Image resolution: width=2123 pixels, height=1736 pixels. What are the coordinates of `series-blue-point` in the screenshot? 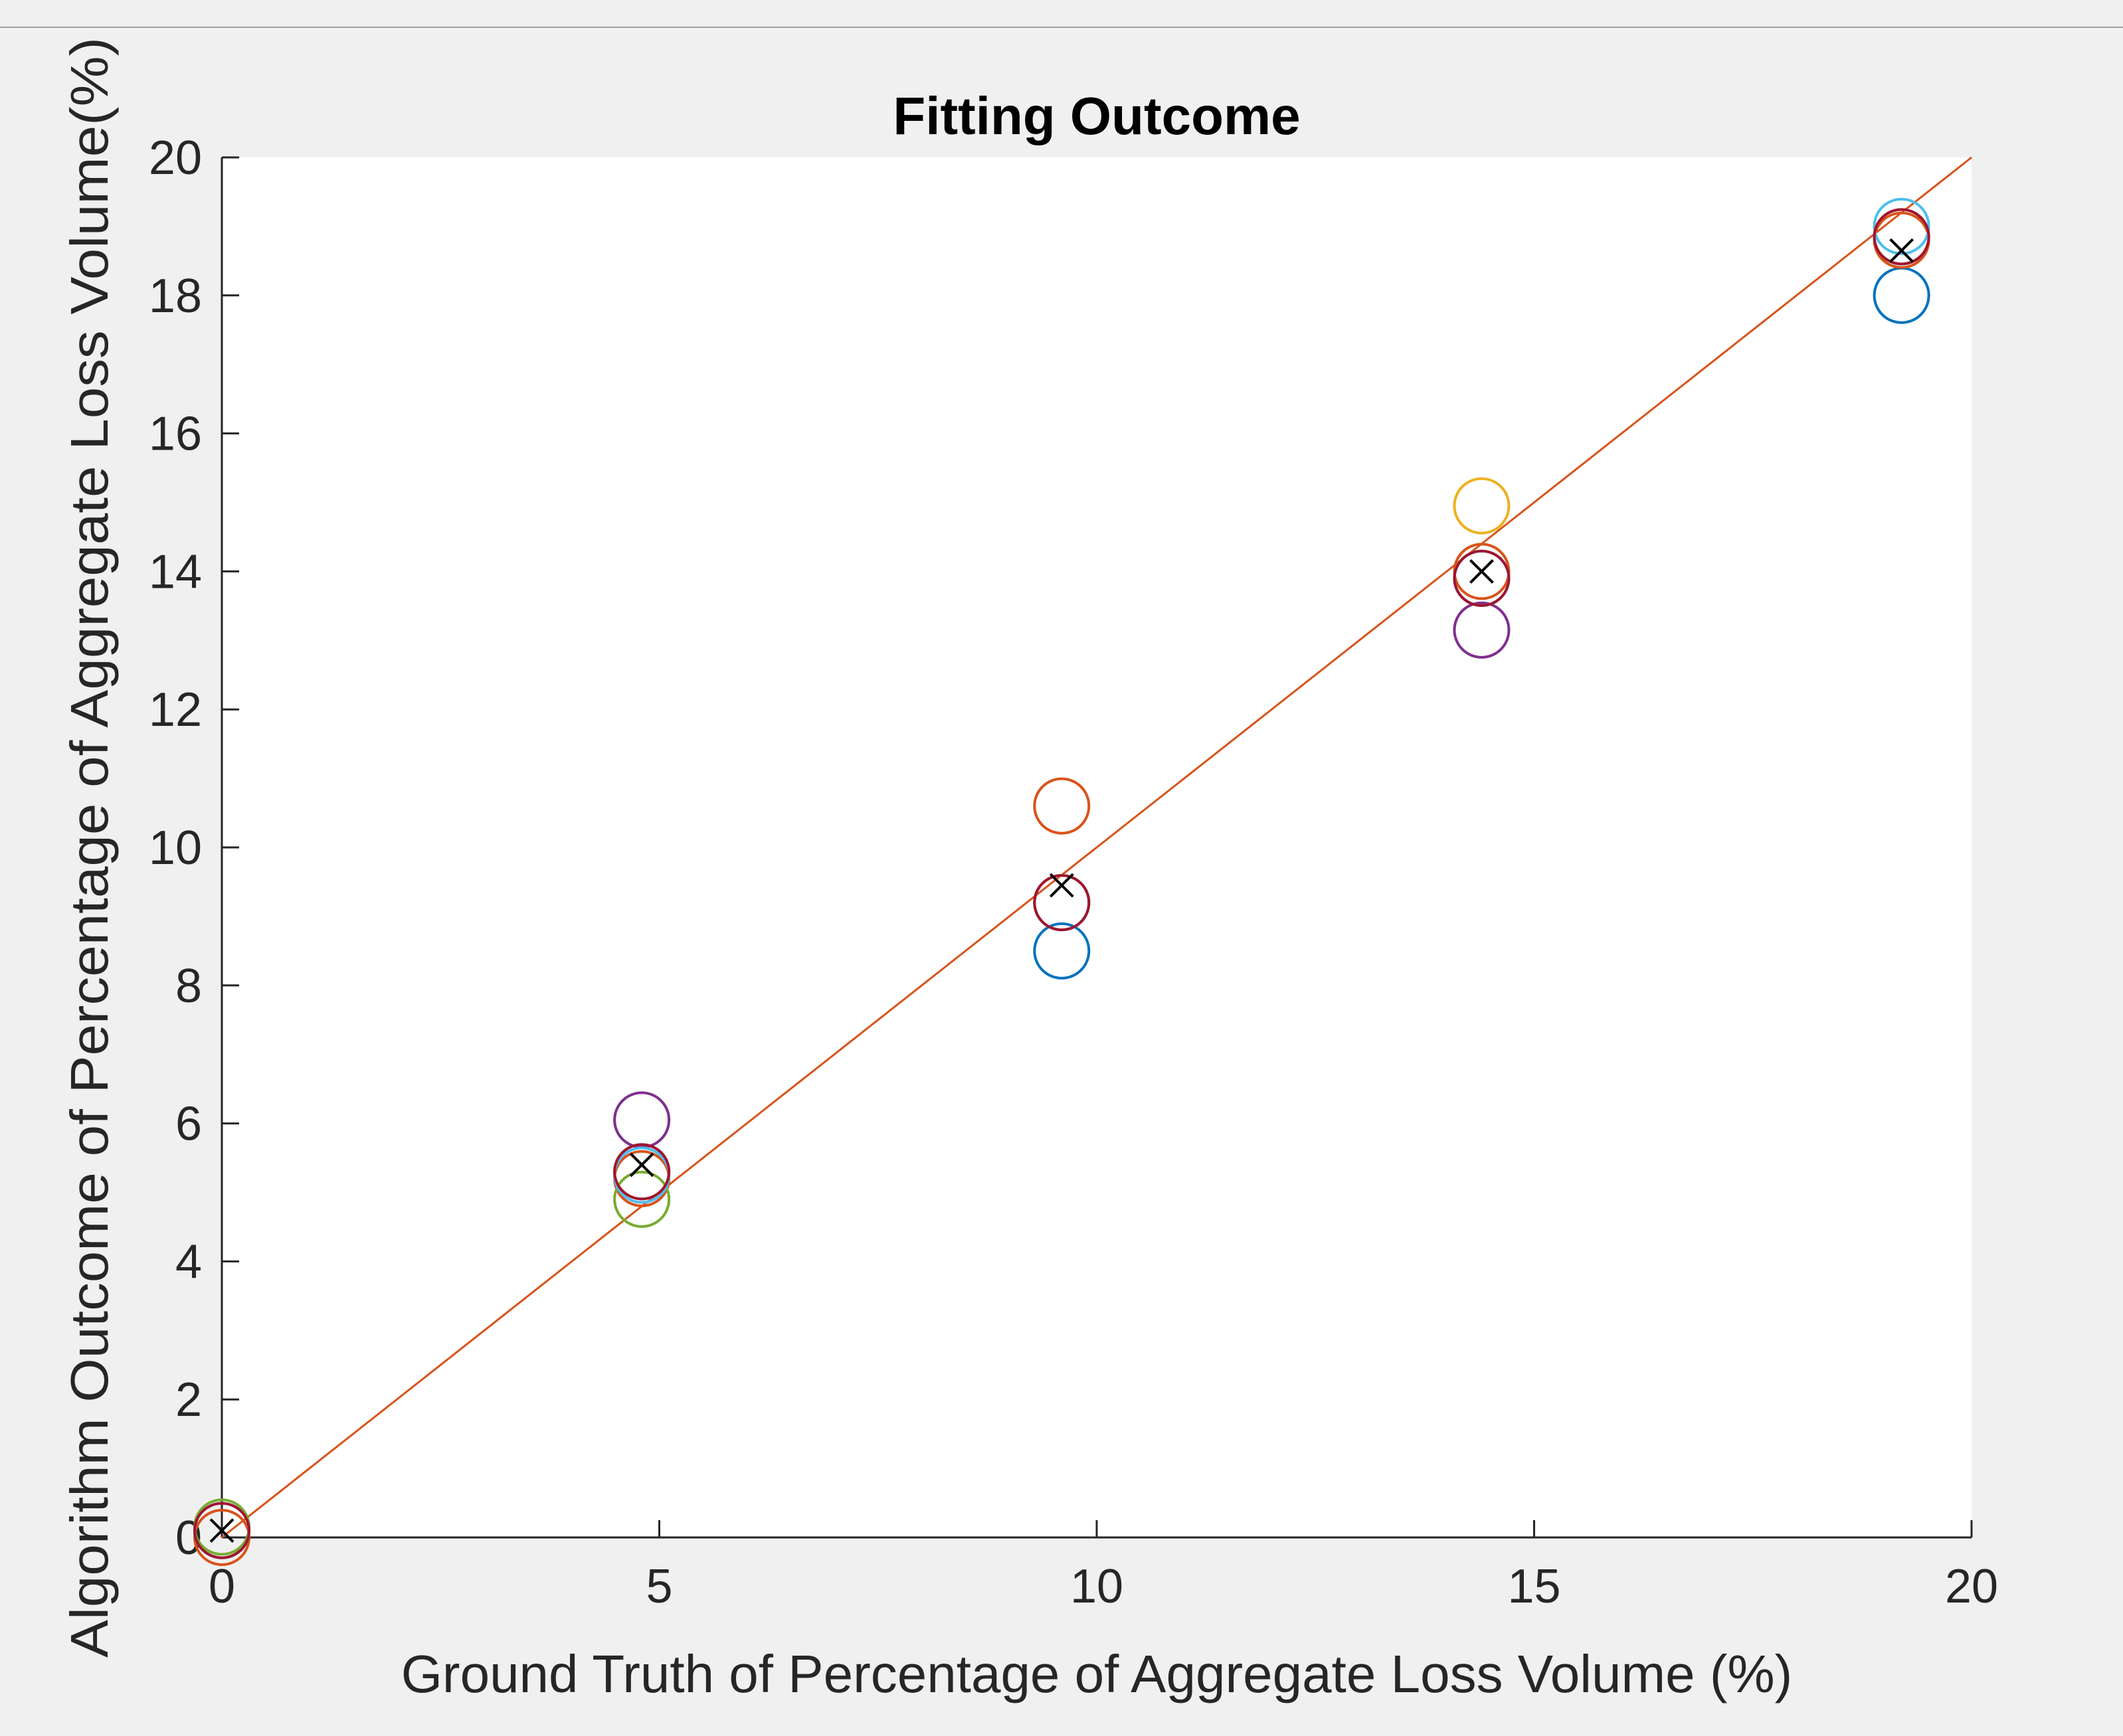 It's located at (1062, 951).